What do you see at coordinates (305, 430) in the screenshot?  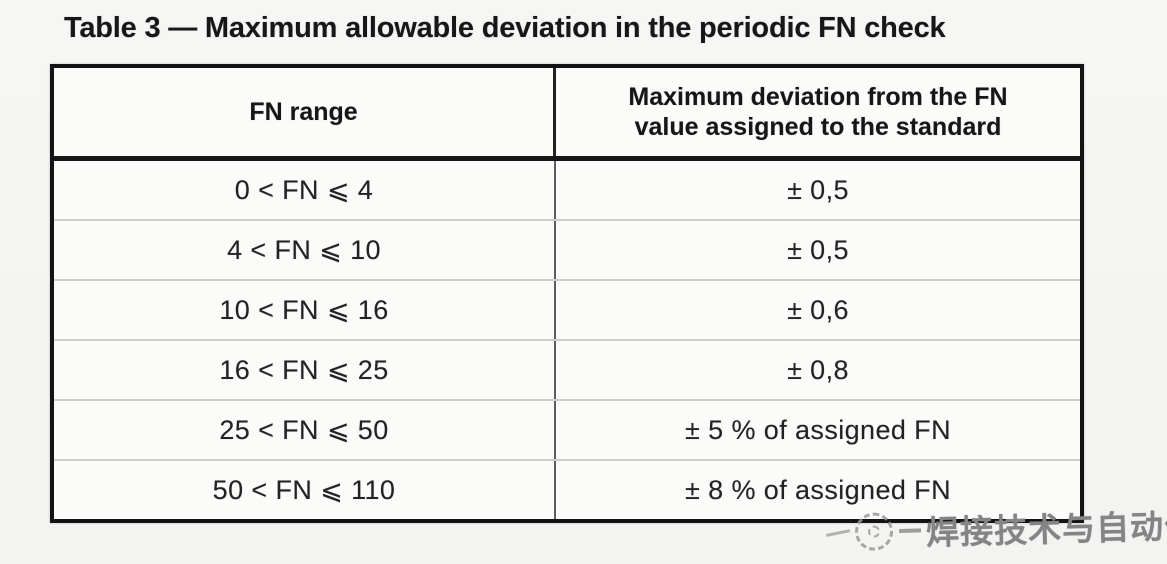 I see `cell-fn-range: 25 < FN ⩽ 50` at bounding box center [305, 430].